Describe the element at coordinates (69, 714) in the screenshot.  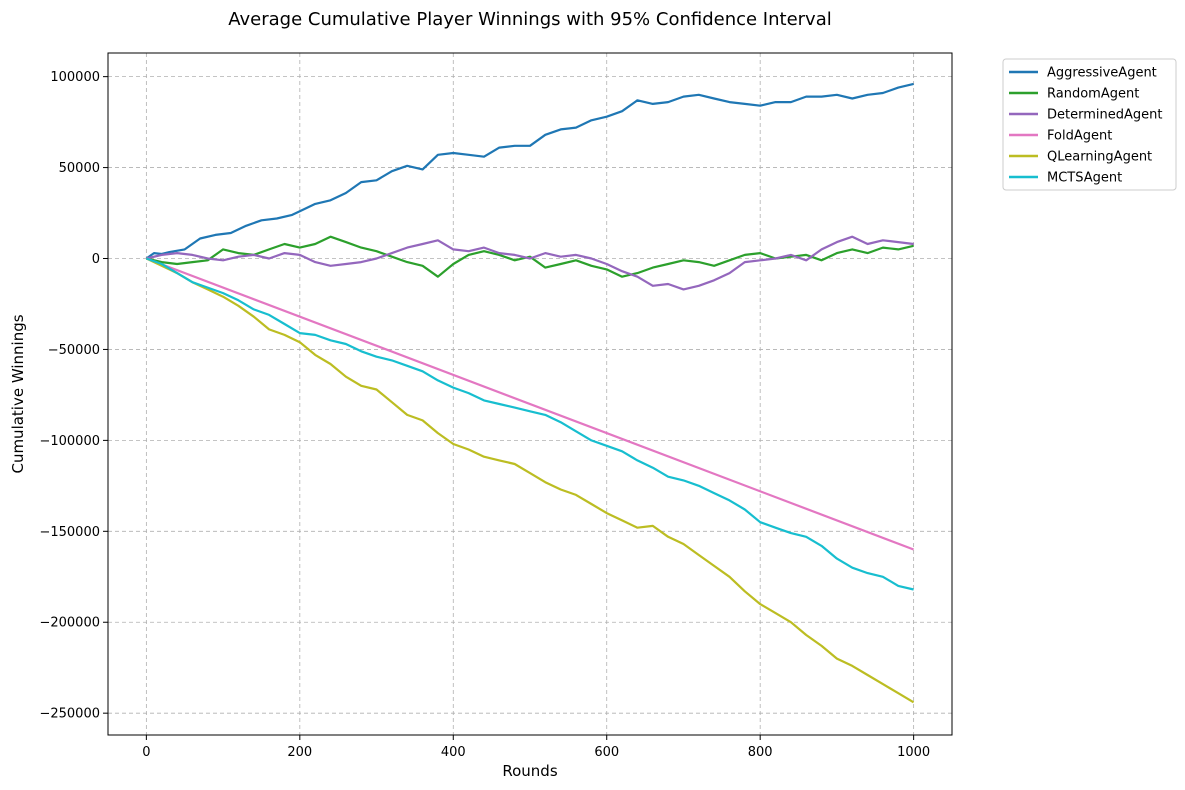
I see `y-tick-label: −250000` at that location.